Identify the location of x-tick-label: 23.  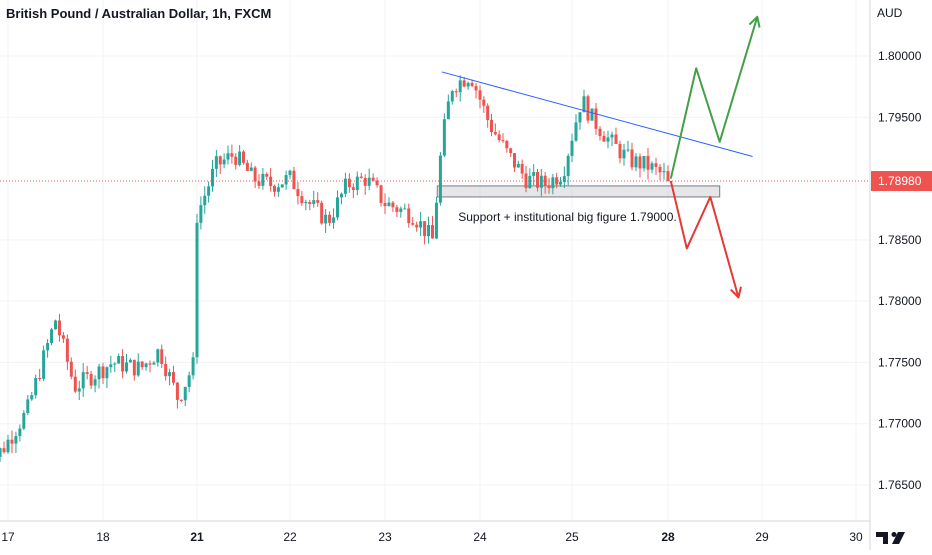
(385, 537).